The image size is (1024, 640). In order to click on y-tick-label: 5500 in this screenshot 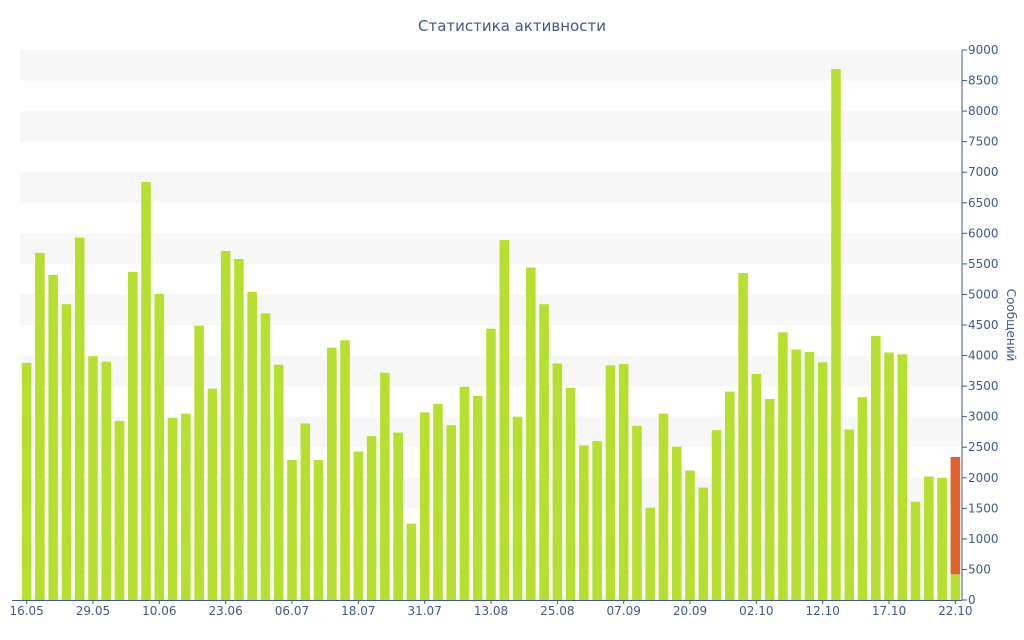, I will do `click(983, 264)`.